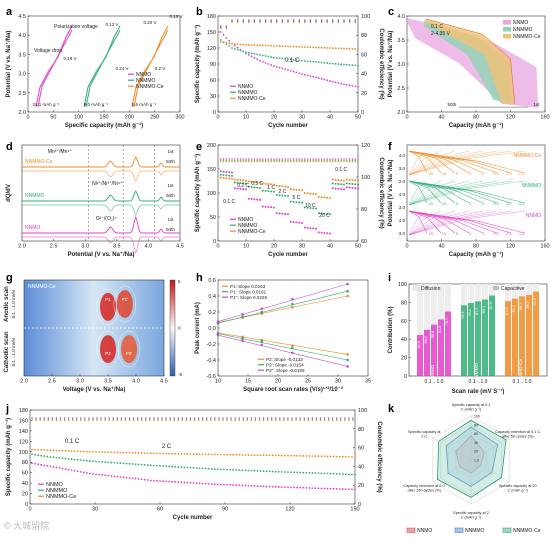  Describe the element at coordinates (528, 304) in the screenshot. I see `bar-value-label: 88.2` at that location.